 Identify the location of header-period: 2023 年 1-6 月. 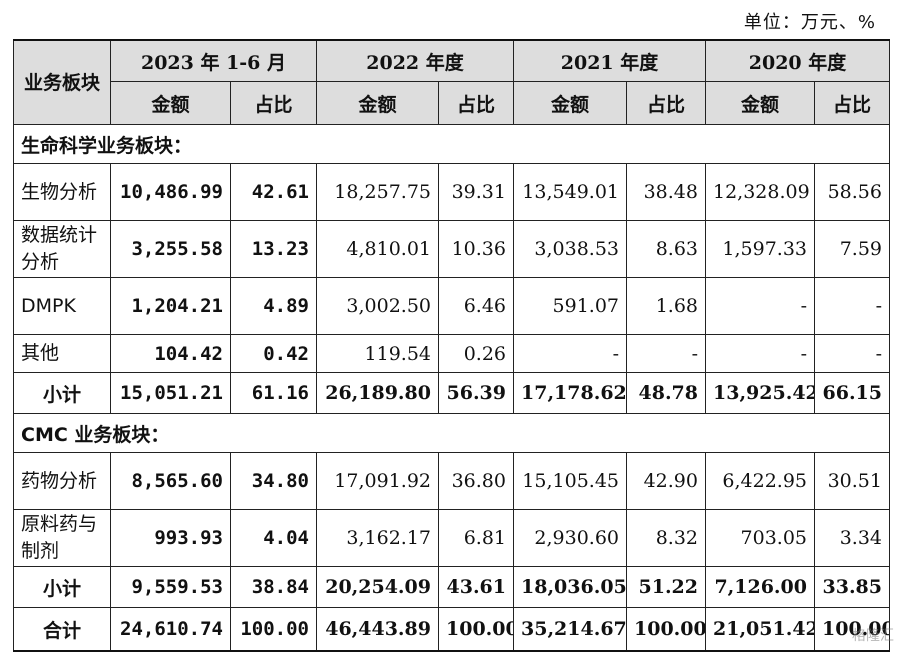
(213, 60).